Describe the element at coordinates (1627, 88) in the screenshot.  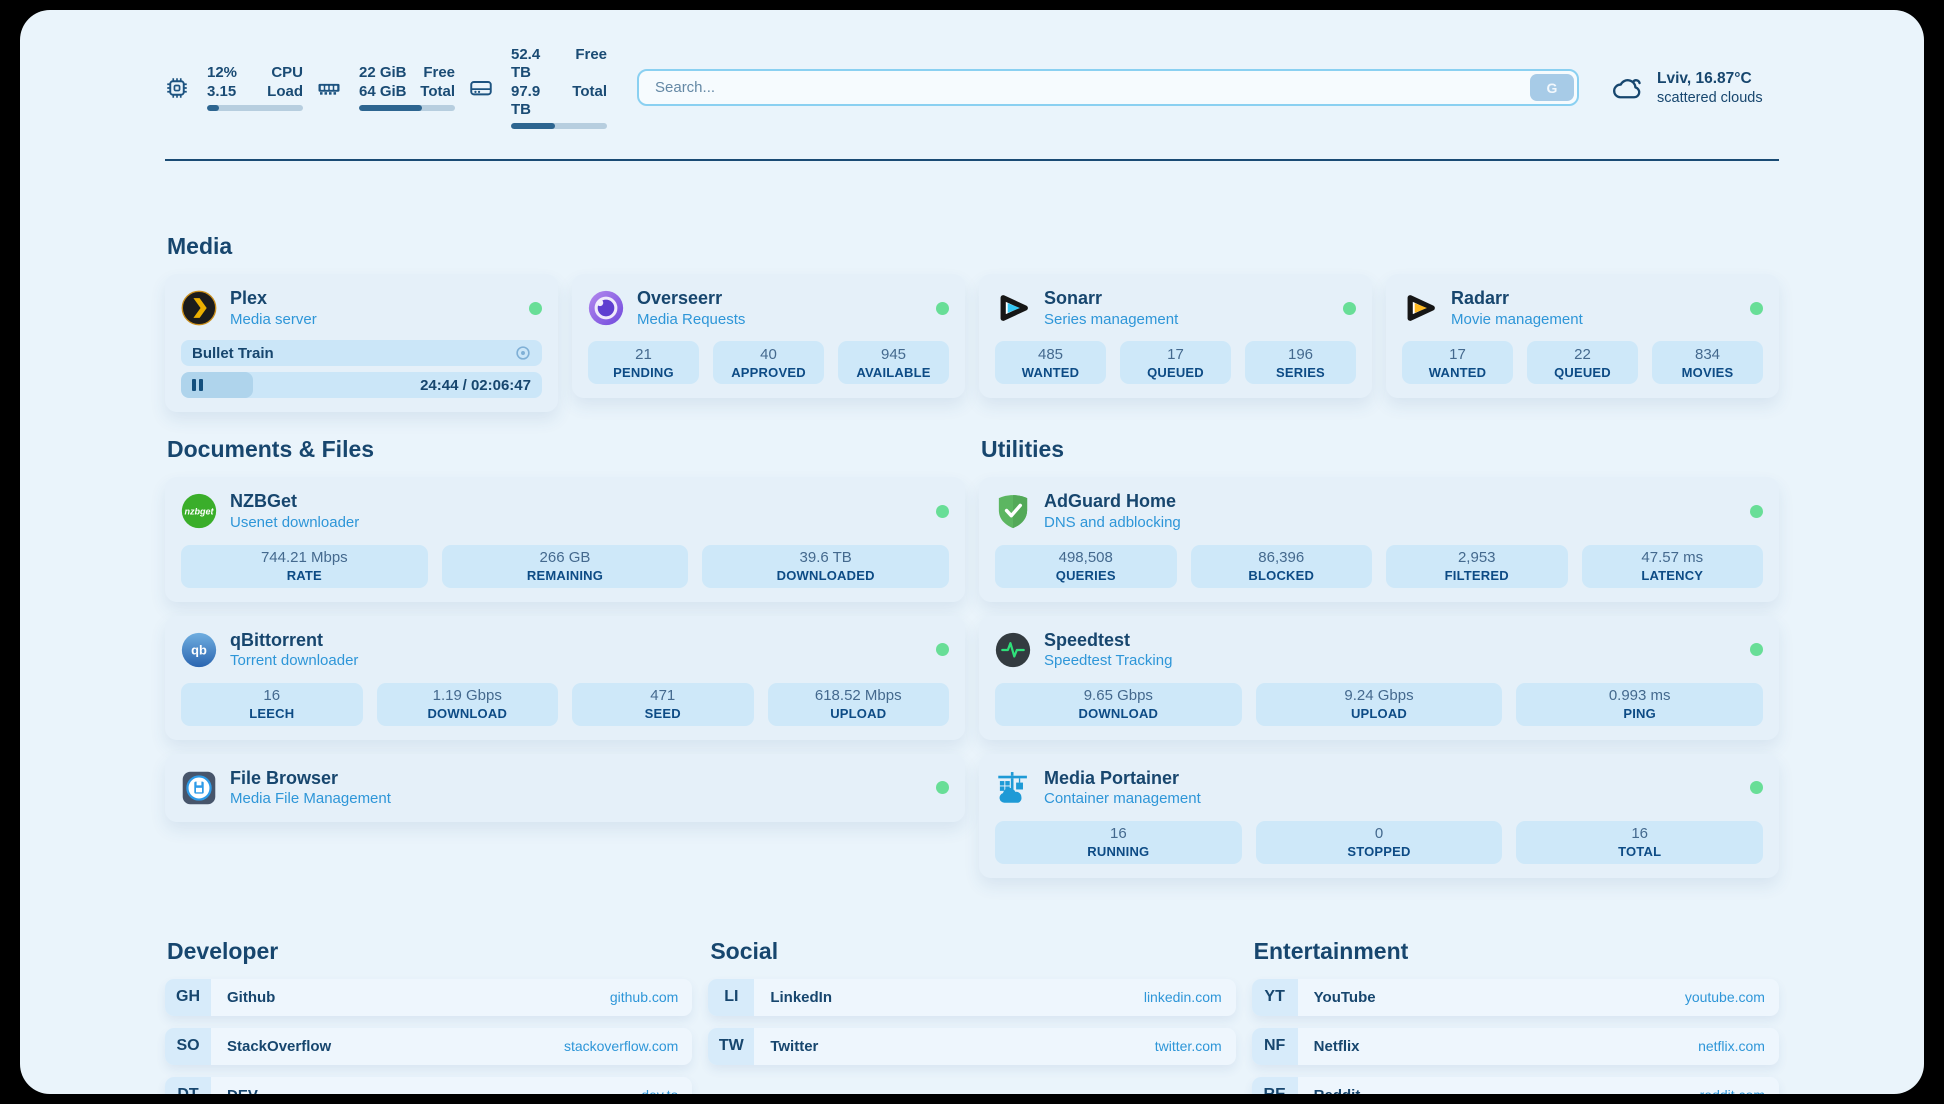
I see `cloud-icon` at that location.